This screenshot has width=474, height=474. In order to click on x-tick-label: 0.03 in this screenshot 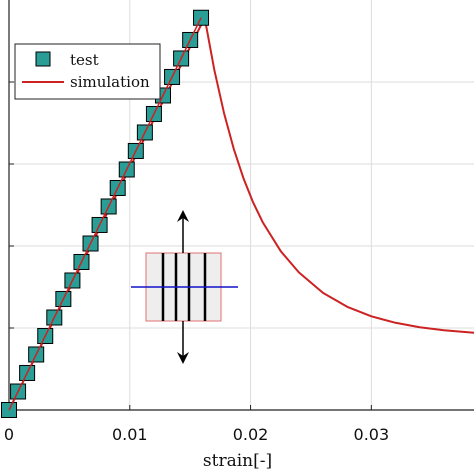, I will do `click(372, 434)`.